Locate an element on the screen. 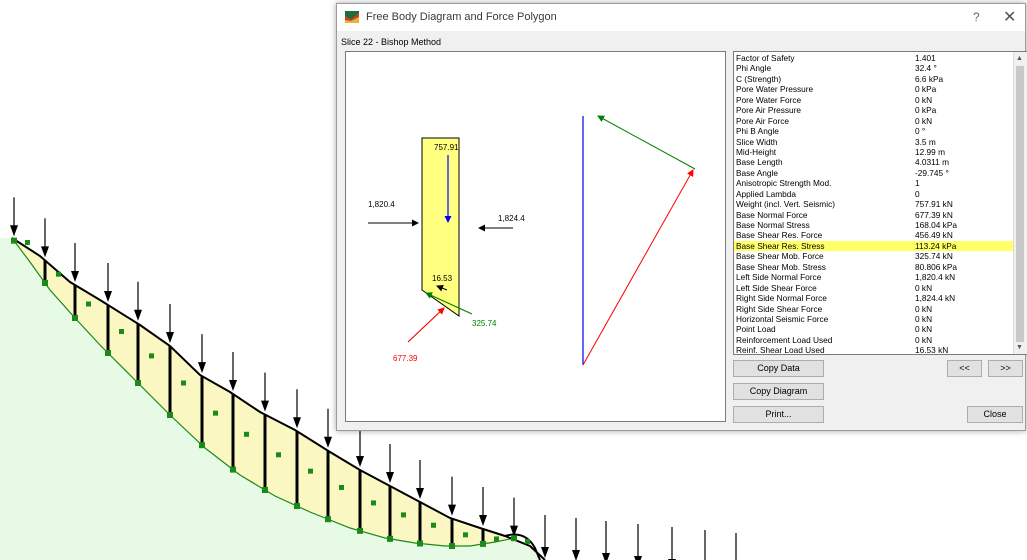 This screenshot has height=560, width=1027. property-row: Slice Width 3.5 m is located at coordinates (874, 142).